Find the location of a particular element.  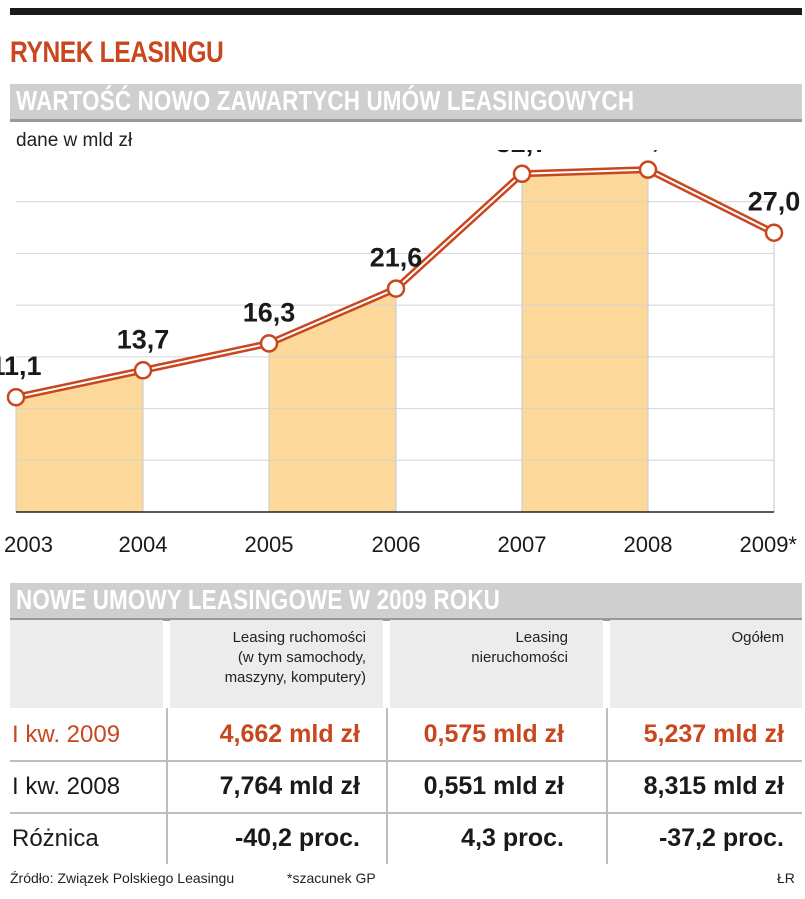

row-label-difference: Różnica is located at coordinates (55, 838).